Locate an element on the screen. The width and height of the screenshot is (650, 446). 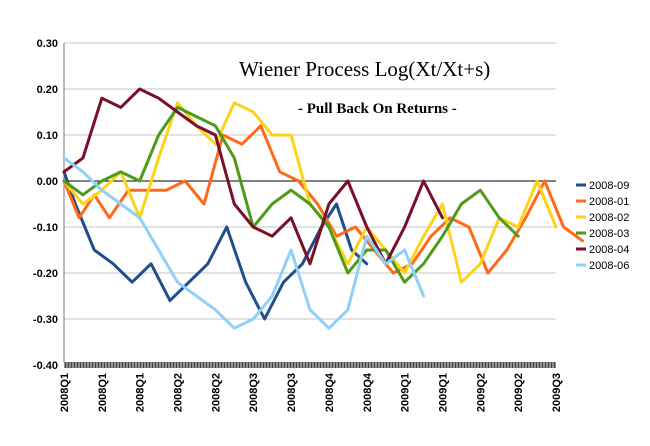
y-tick-label: 0.00 is located at coordinates (47, 182).